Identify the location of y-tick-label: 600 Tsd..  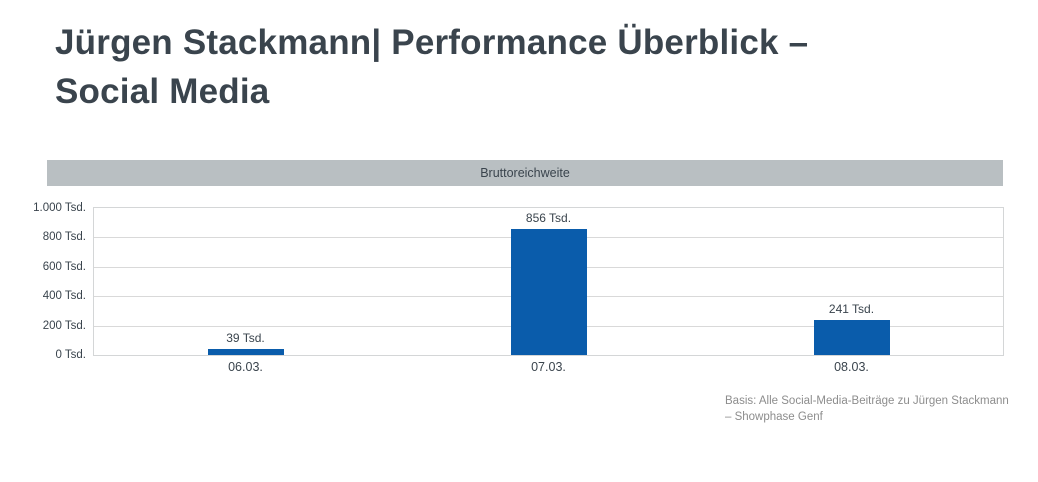
(64, 266).